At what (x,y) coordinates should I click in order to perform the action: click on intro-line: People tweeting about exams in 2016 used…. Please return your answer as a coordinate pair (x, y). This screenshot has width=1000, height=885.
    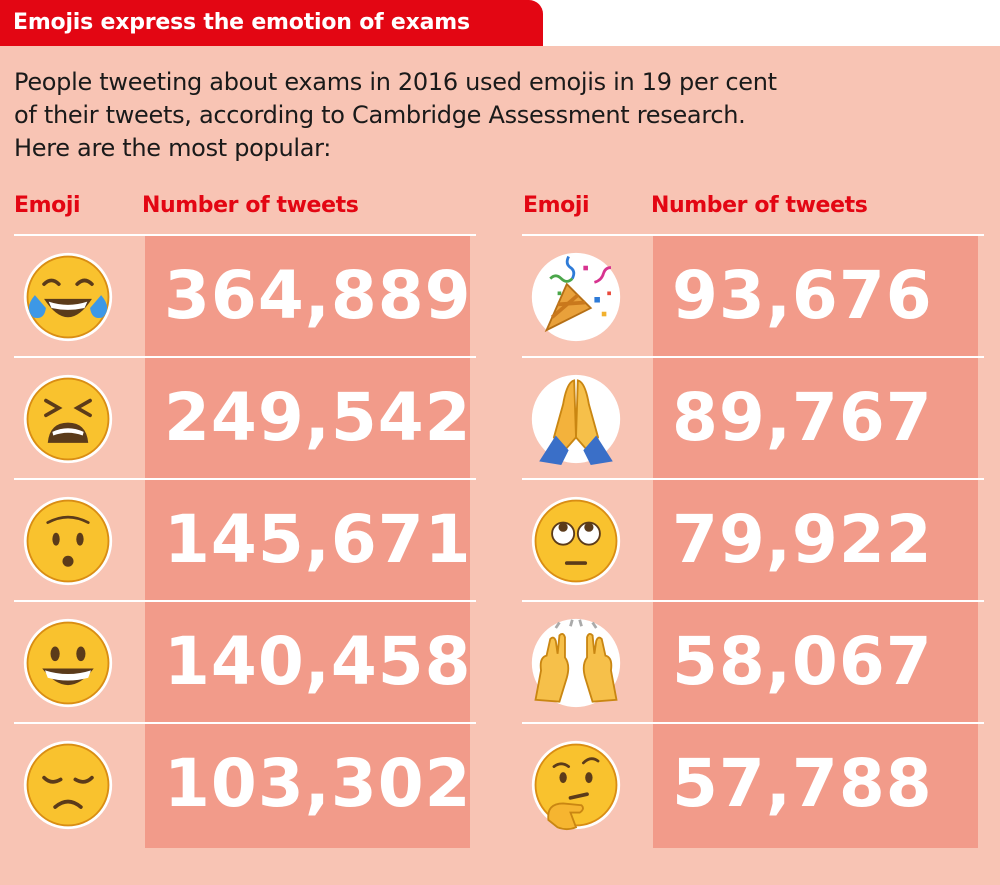
    Looking at the image, I should click on (395, 82).